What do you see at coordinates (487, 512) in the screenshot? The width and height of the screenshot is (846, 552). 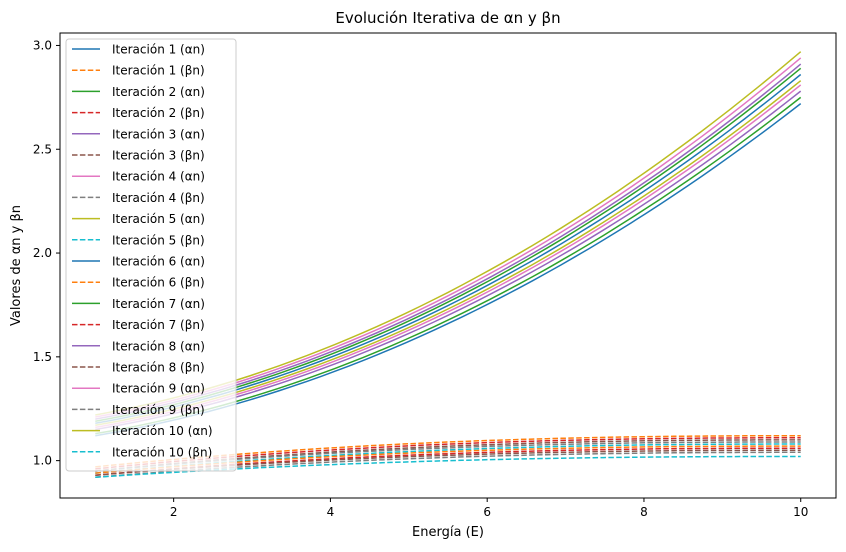 I see `x-tick-label: 6` at bounding box center [487, 512].